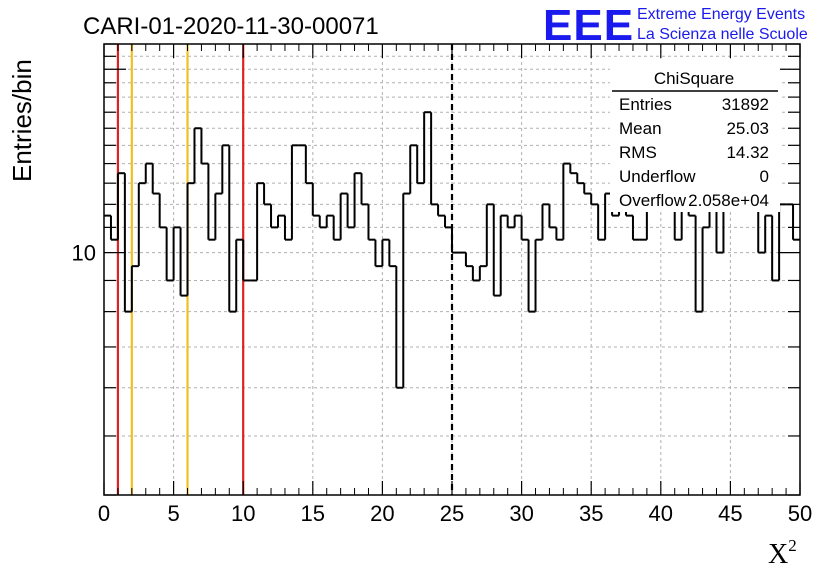  Describe the element at coordinates (728, 200) in the screenshot. I see `stats-row-value: 2.058e+04` at that location.